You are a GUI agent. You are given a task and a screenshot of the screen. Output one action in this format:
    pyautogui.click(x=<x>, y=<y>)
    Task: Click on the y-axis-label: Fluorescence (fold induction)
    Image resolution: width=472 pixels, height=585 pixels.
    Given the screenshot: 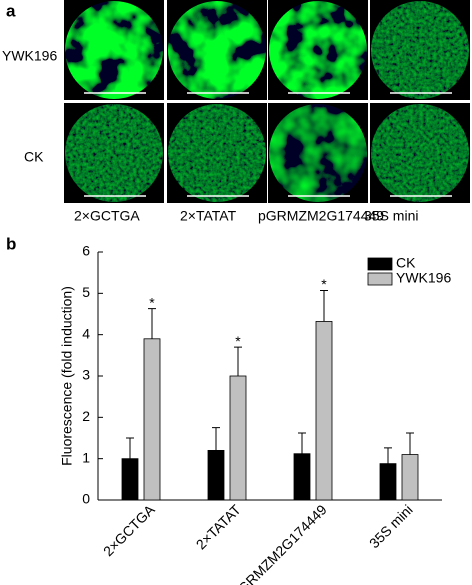 What is the action you would take?
    pyautogui.click(x=67, y=376)
    